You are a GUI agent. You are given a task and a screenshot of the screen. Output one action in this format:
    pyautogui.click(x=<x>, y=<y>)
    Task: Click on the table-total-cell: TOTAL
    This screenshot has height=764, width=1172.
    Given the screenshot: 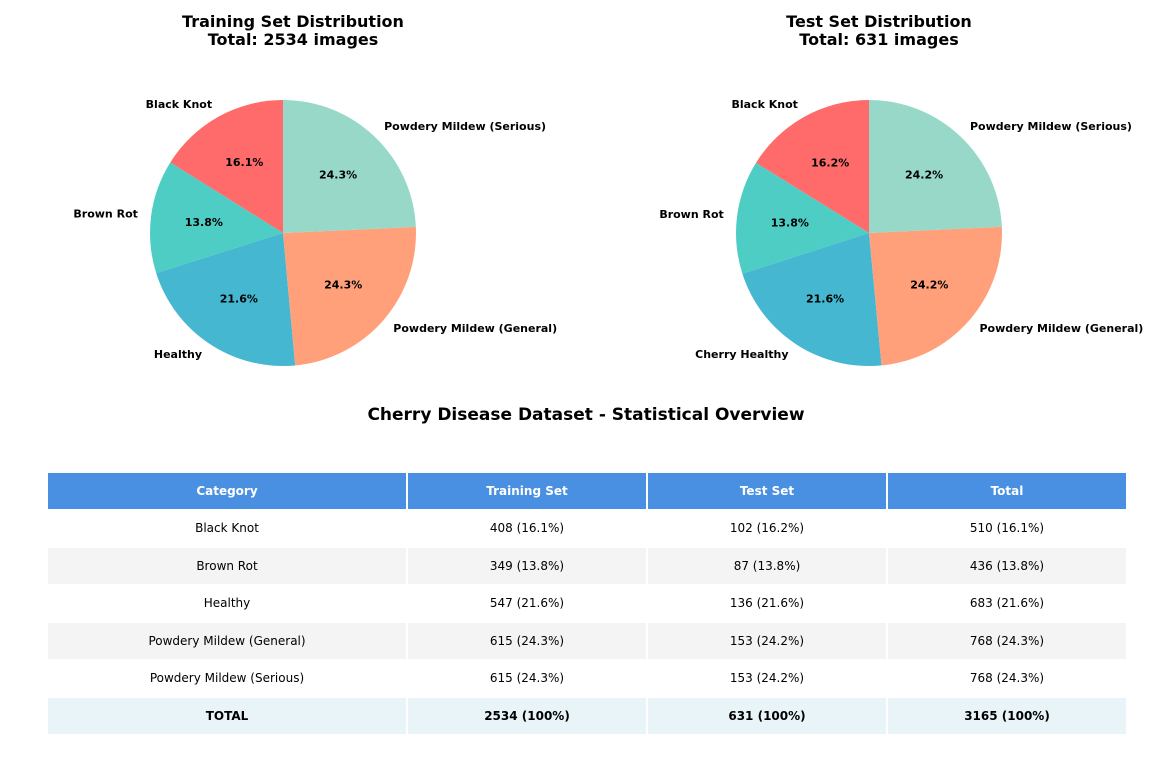 What is the action you would take?
    pyautogui.click(x=227, y=716)
    